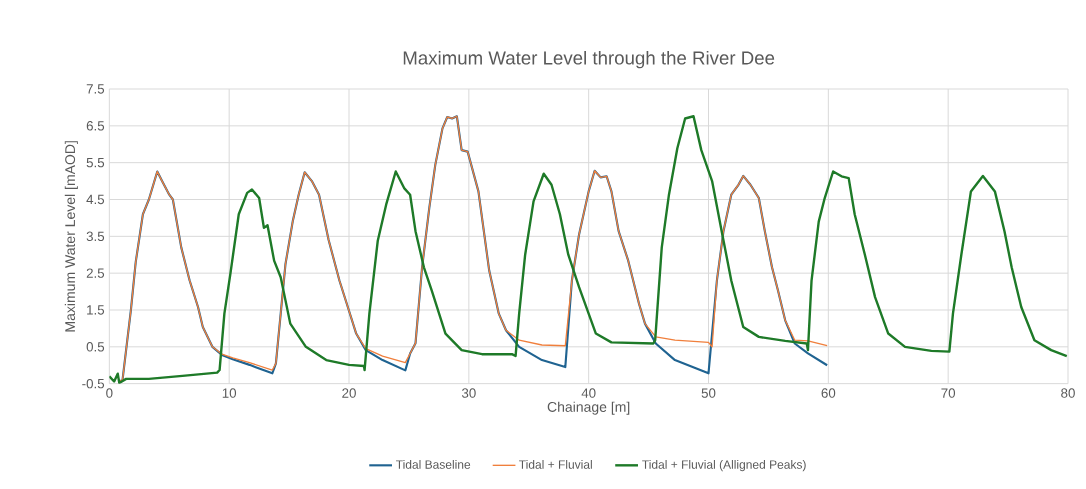 The height and width of the screenshot is (489, 1086). Describe the element at coordinates (95, 273) in the screenshot. I see `y-tick-label: 2.5` at that location.